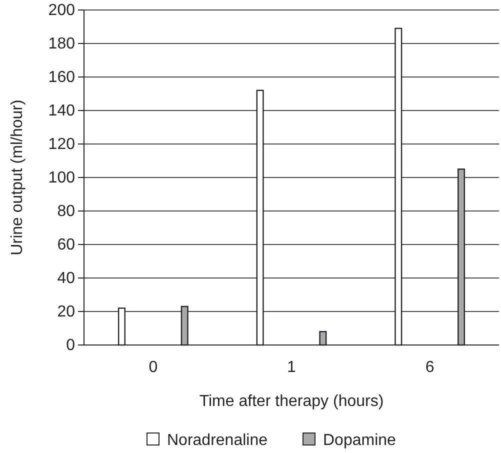  I want to click on legend-label: Noradrenaline, so click(217, 440).